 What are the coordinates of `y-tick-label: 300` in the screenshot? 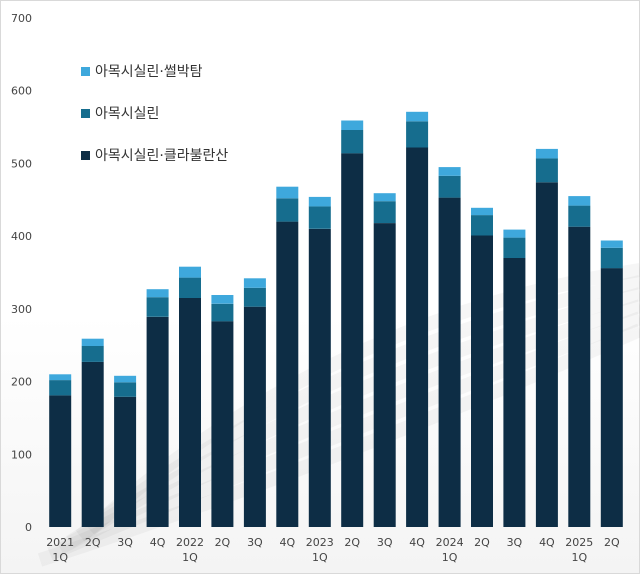 It's located at (21, 309).